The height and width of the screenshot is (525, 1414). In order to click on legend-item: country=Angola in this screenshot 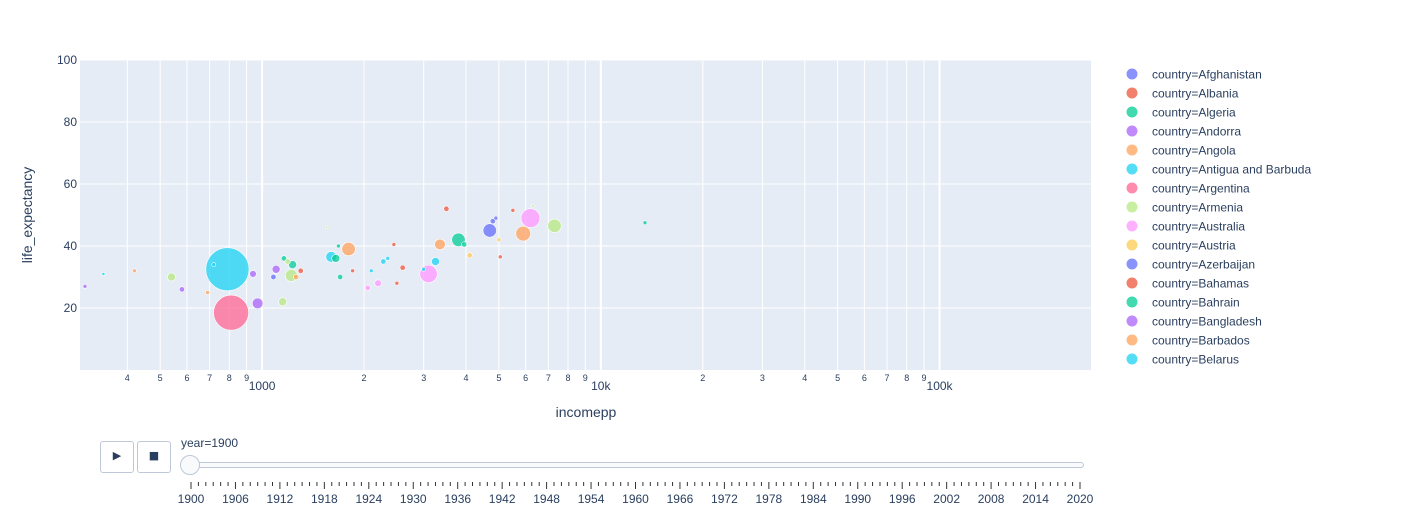, I will do `click(1181, 151)`.